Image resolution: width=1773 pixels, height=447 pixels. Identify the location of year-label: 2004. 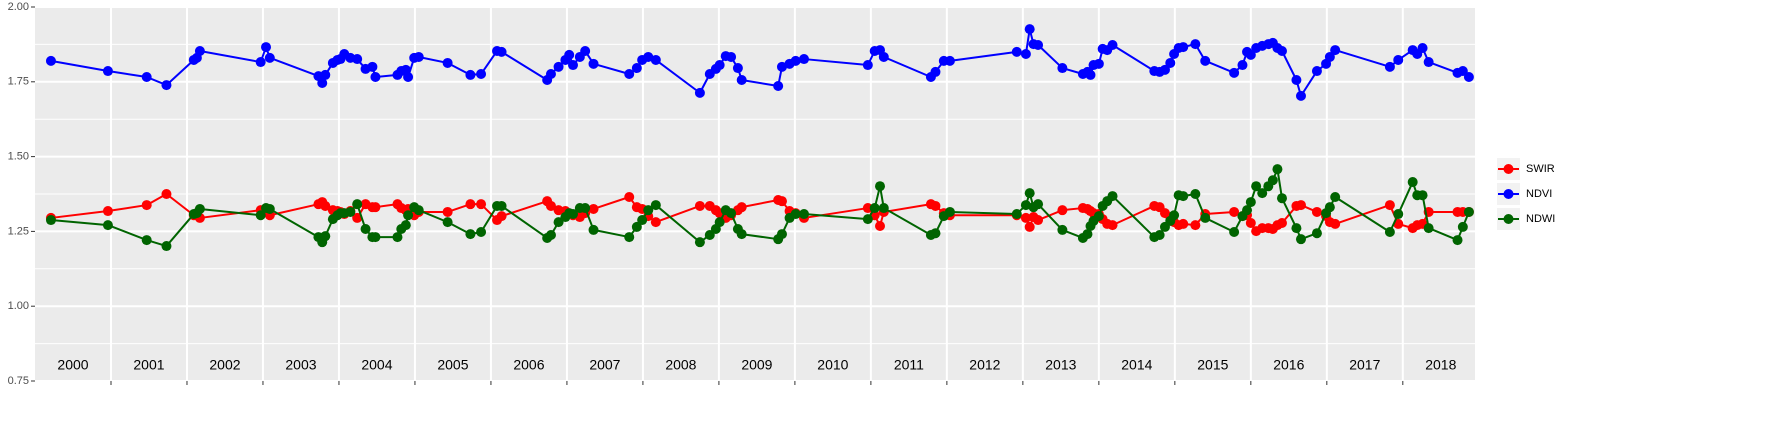
(376, 365).